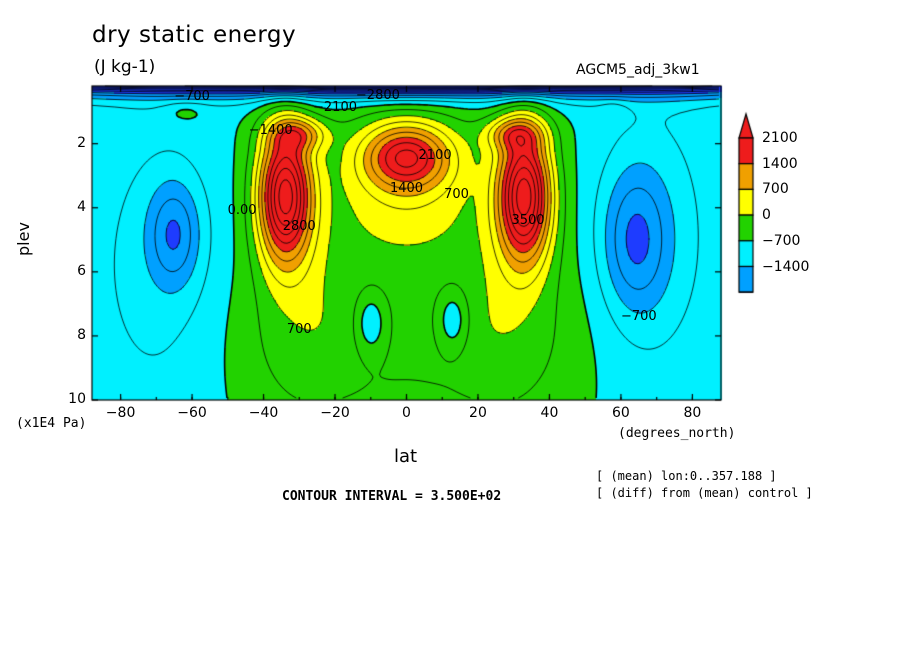 The height and width of the screenshot is (654, 904). Describe the element at coordinates (786, 266) in the screenshot. I see `colorbar-label: −1400` at that location.